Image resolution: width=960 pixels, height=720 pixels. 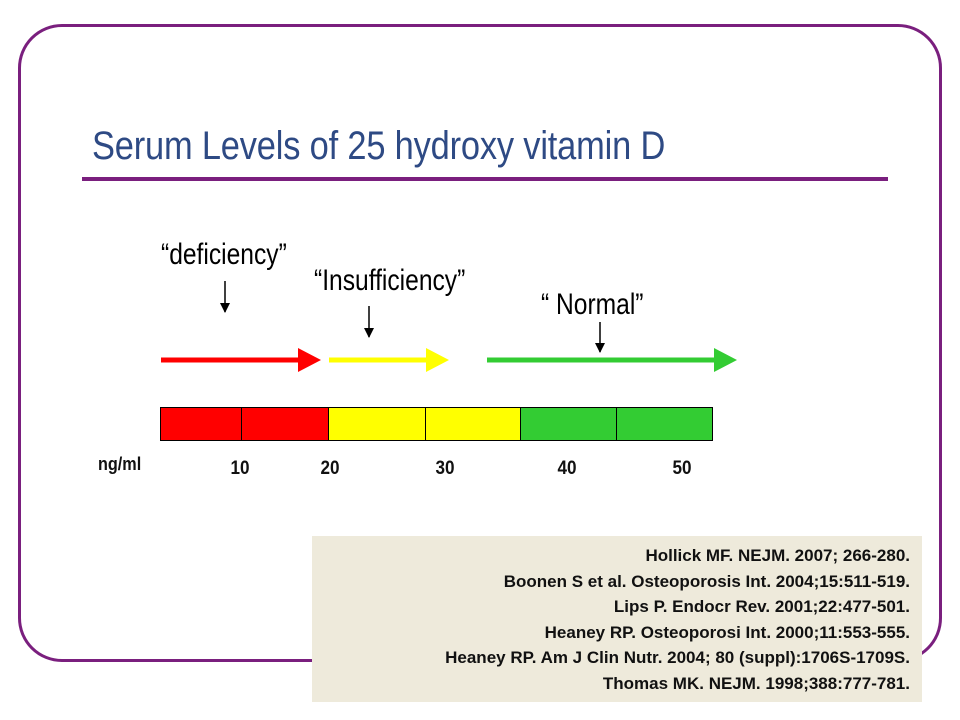 What do you see at coordinates (600, 348) in the screenshot?
I see `normal-pointer-head` at bounding box center [600, 348].